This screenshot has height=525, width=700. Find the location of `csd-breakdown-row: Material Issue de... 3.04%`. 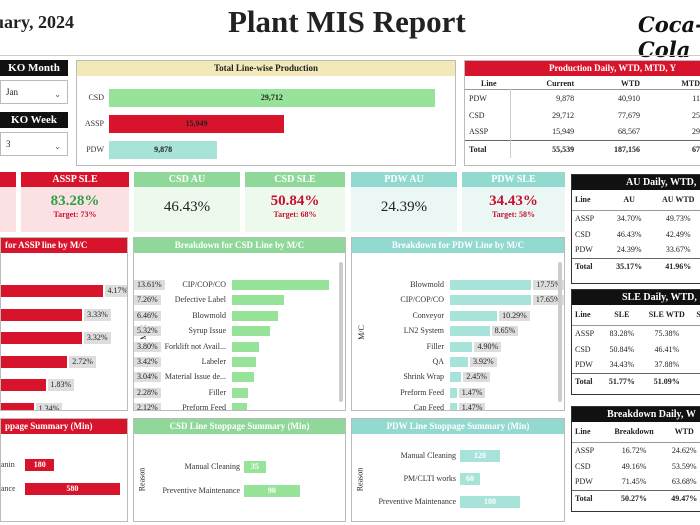

csd-breakdown-row: Material Issue de... 3.04% is located at coordinates (239, 377).